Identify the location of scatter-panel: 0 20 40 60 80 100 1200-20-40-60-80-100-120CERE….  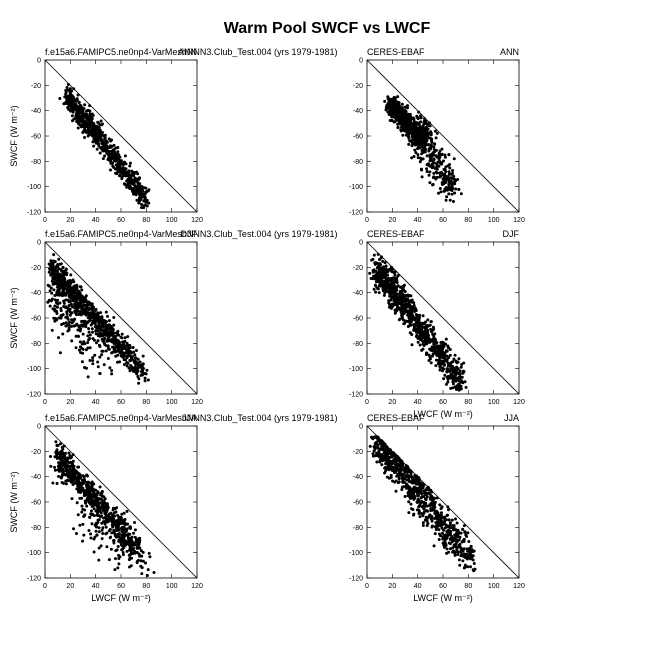
(437, 508).